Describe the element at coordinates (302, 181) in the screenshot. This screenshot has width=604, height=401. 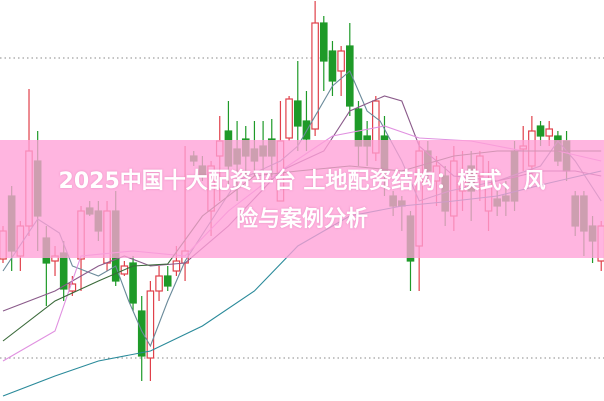
I see `title-line-1: 2025中国十大配资平台 土地配资结构：模式、风` at that location.